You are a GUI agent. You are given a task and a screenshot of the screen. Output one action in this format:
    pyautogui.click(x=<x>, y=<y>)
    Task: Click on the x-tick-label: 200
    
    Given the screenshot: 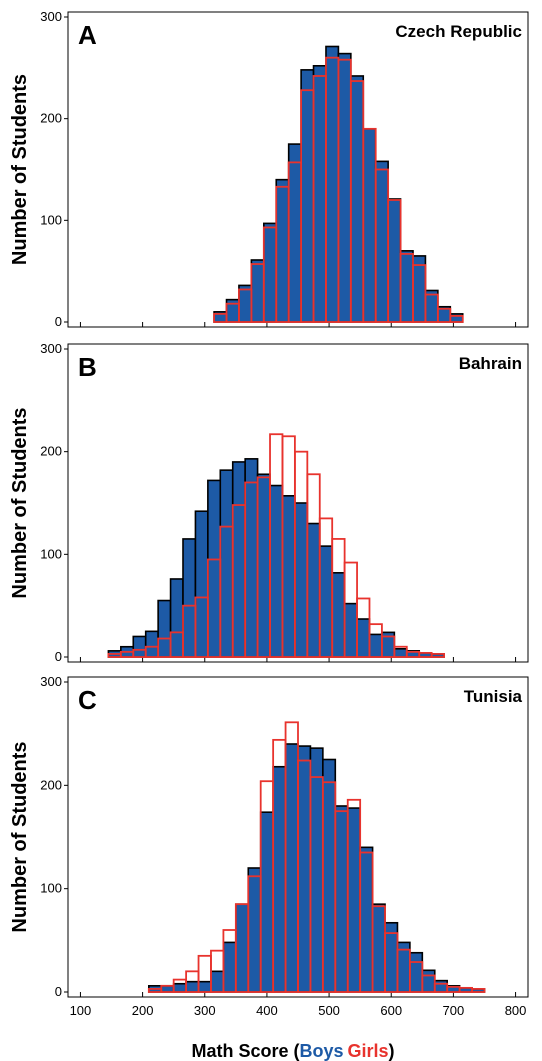 What is the action you would take?
    pyautogui.click(x=143, y=1010)
    